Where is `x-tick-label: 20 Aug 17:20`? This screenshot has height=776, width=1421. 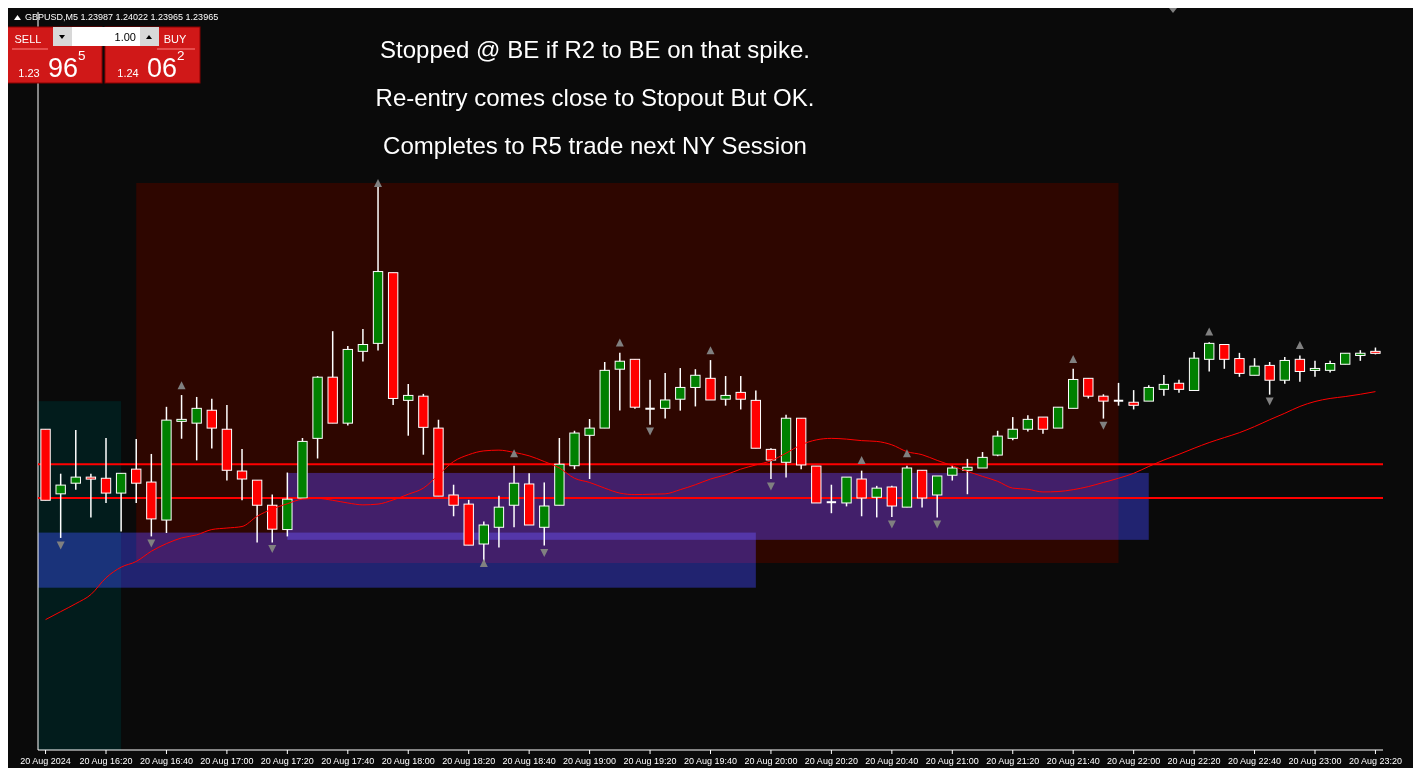 x-tick-label: 20 Aug 17:20 is located at coordinates (287, 761).